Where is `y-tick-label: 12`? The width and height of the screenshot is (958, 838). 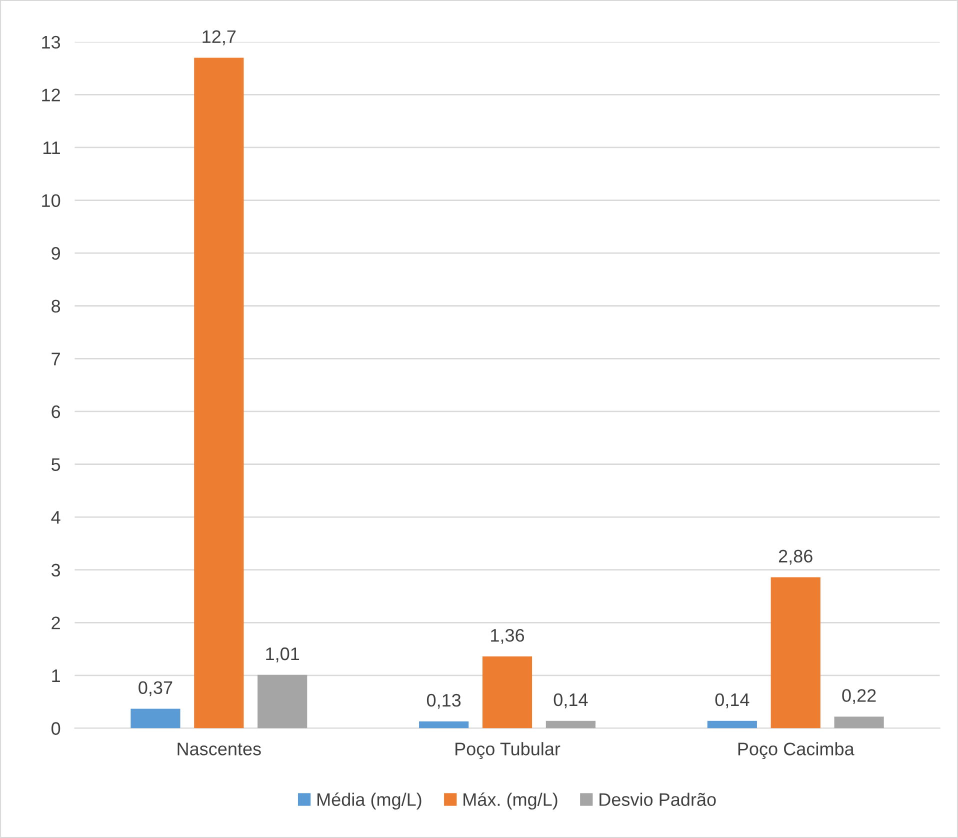 y-tick-label: 12 is located at coordinates (51, 95).